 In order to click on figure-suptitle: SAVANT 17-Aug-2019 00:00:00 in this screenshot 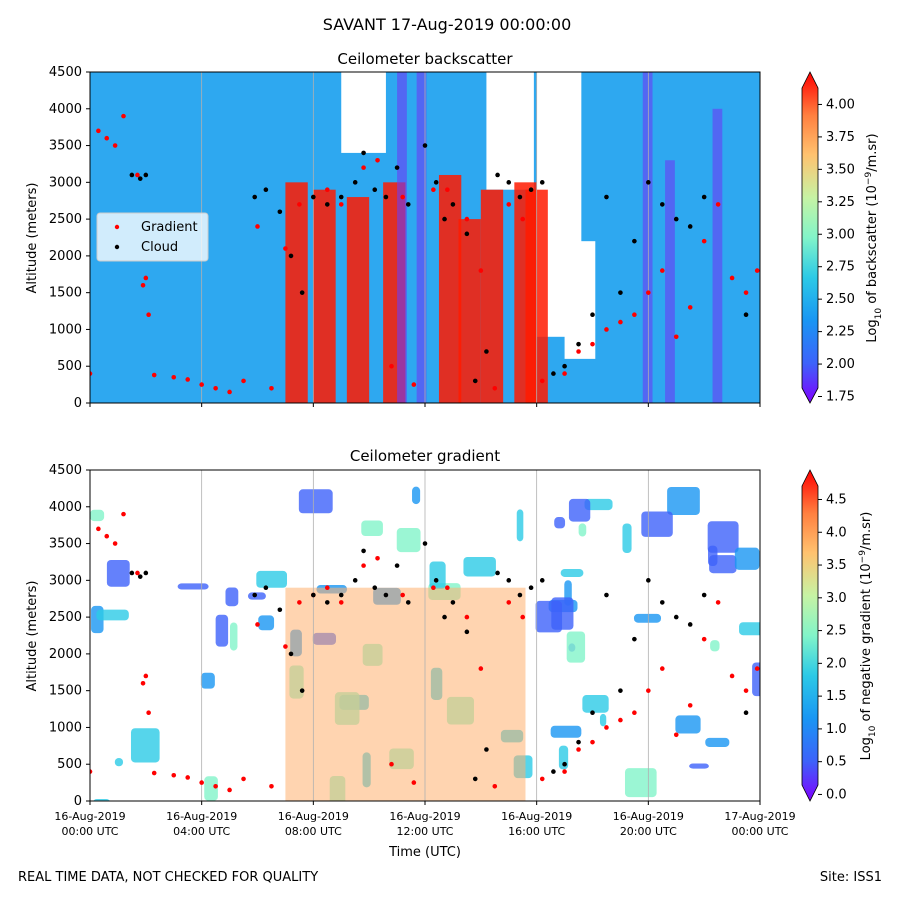, I will do `click(447, 24)`.